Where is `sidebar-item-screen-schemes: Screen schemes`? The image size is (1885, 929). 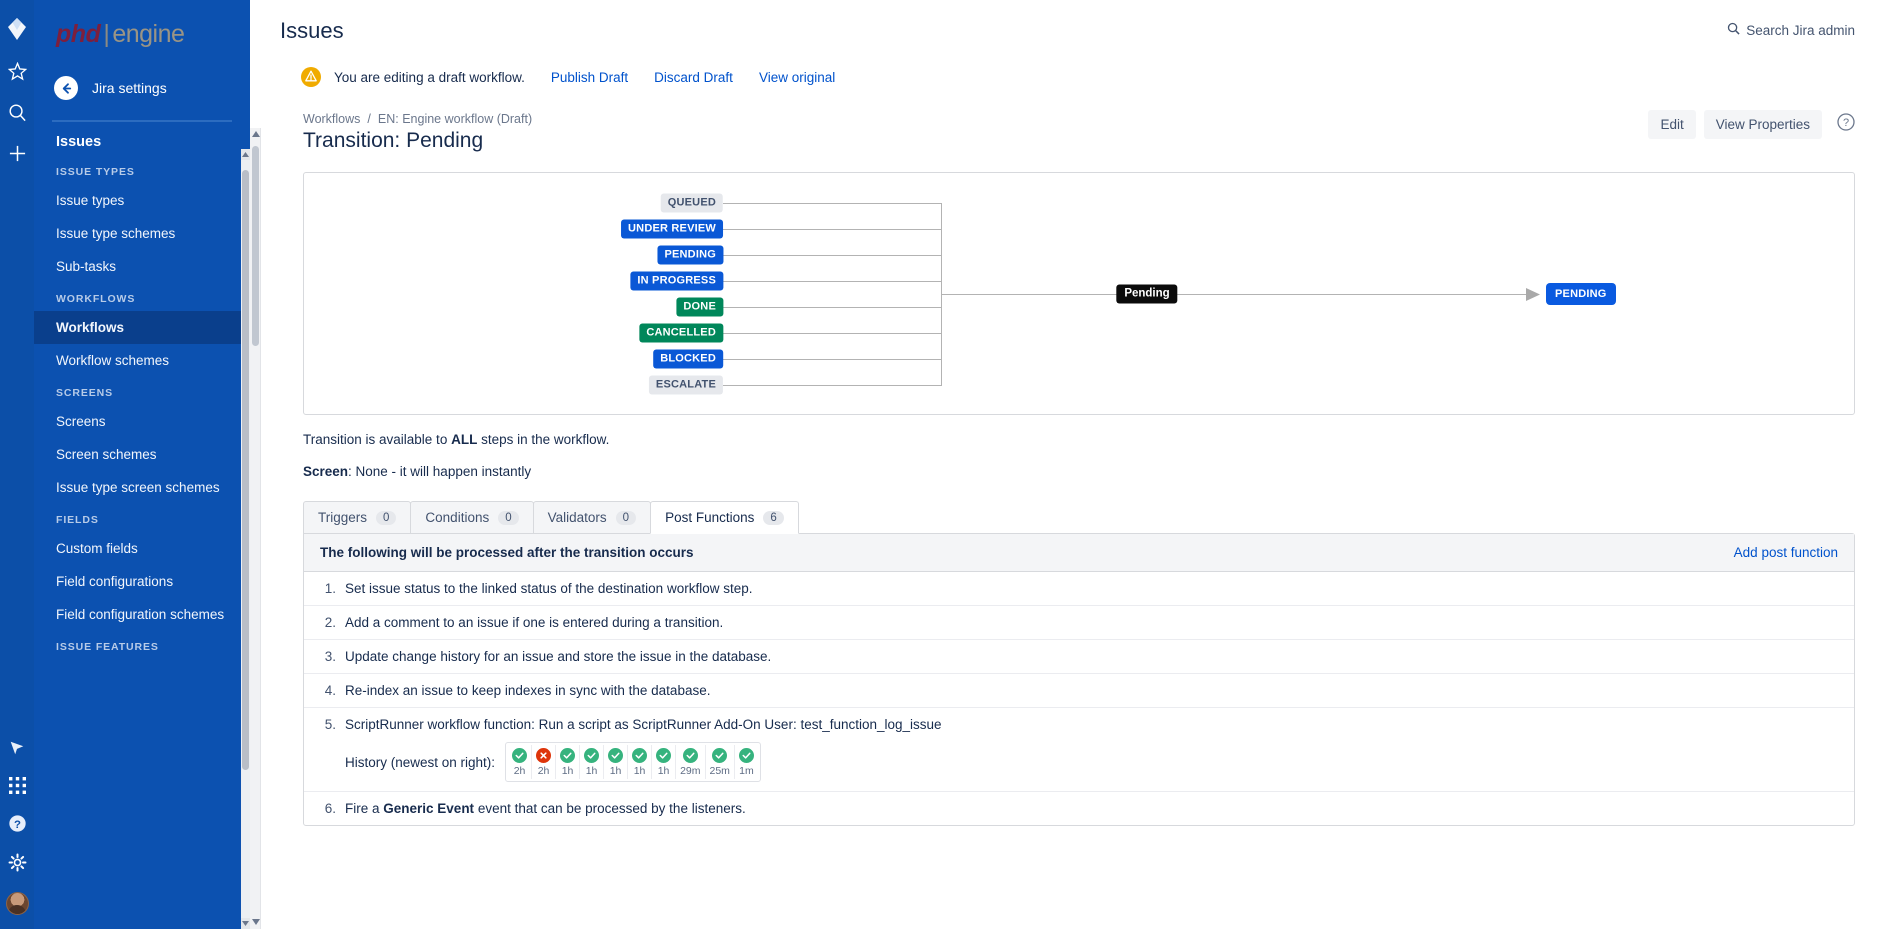 sidebar-item-screen-schemes: Screen schemes is located at coordinates (106, 454).